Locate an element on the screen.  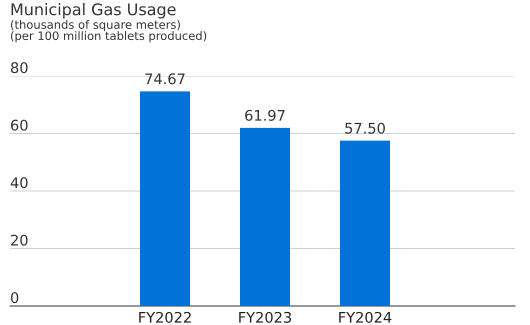
chart-subtitle: (thousands of square meters) (per 100 million tablets produced) is located at coordinates (108, 31).